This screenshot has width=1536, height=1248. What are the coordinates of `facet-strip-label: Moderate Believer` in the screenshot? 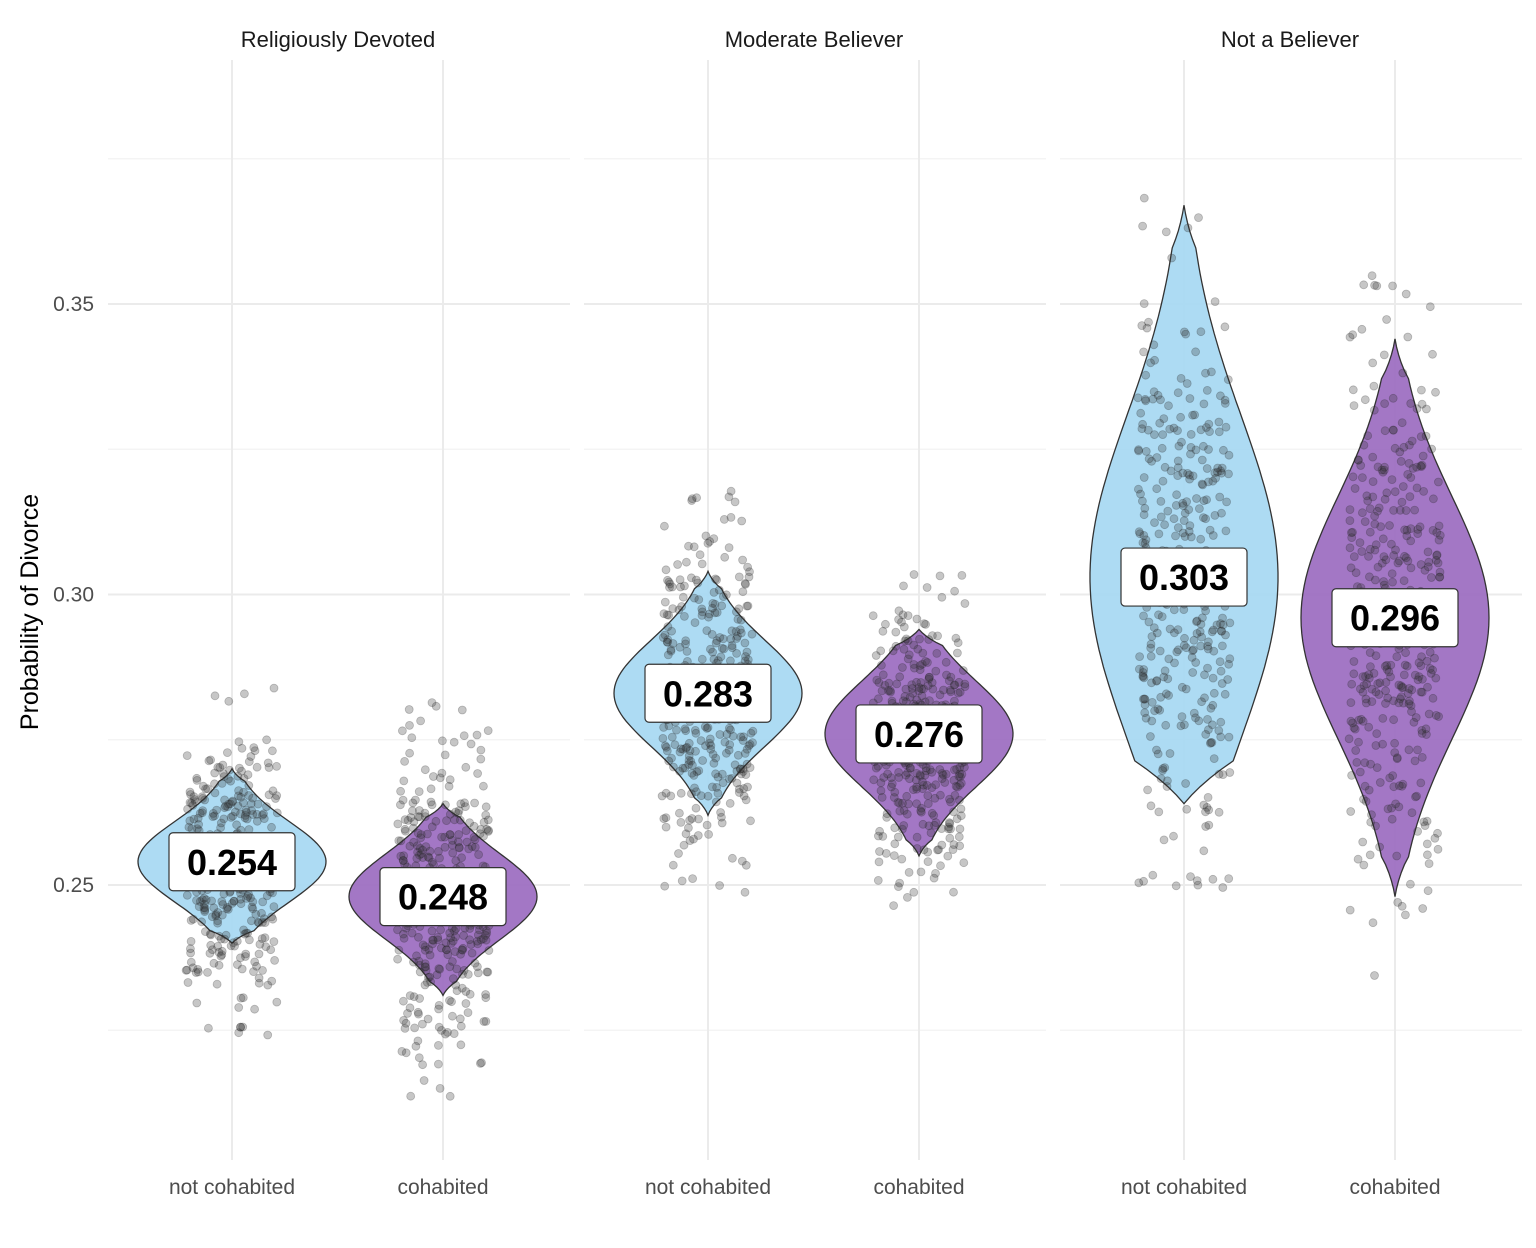 It's located at (814, 39).